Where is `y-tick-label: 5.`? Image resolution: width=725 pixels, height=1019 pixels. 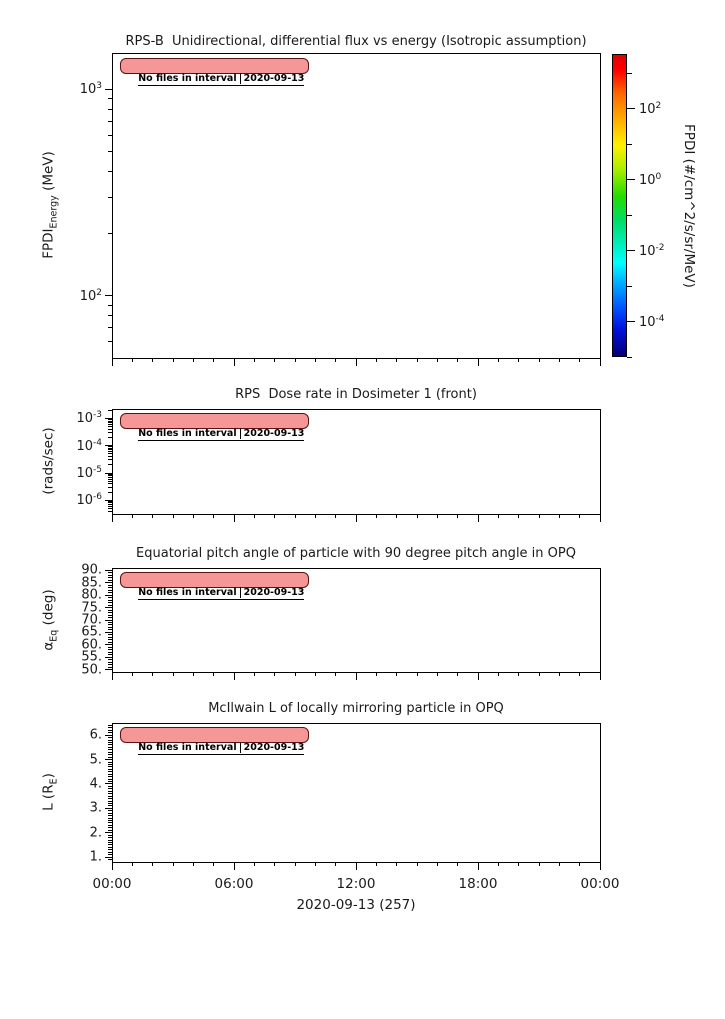
y-tick-label: 5. is located at coordinates (95, 760).